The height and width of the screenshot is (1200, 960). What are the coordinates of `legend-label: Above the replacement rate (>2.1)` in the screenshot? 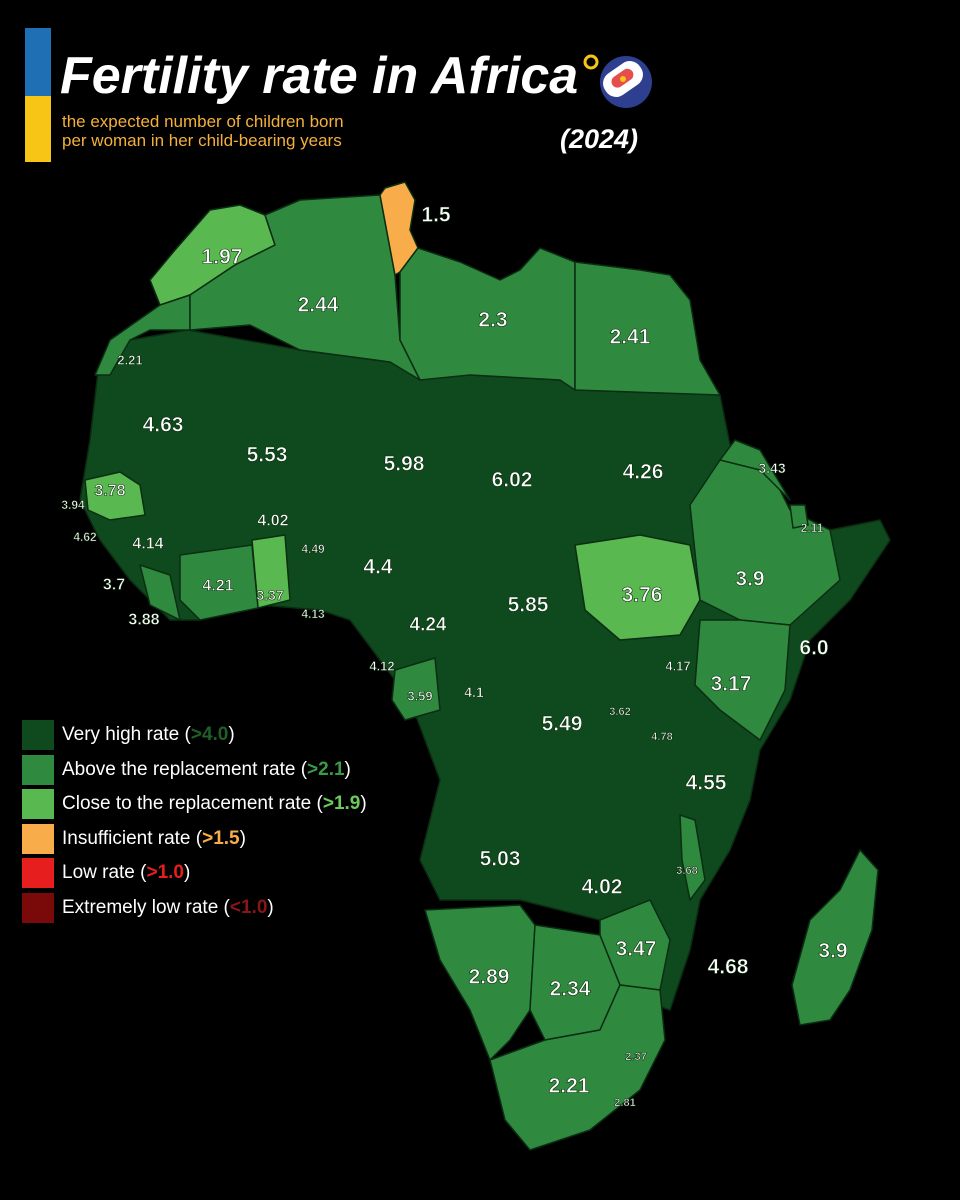 It's located at (206, 770).